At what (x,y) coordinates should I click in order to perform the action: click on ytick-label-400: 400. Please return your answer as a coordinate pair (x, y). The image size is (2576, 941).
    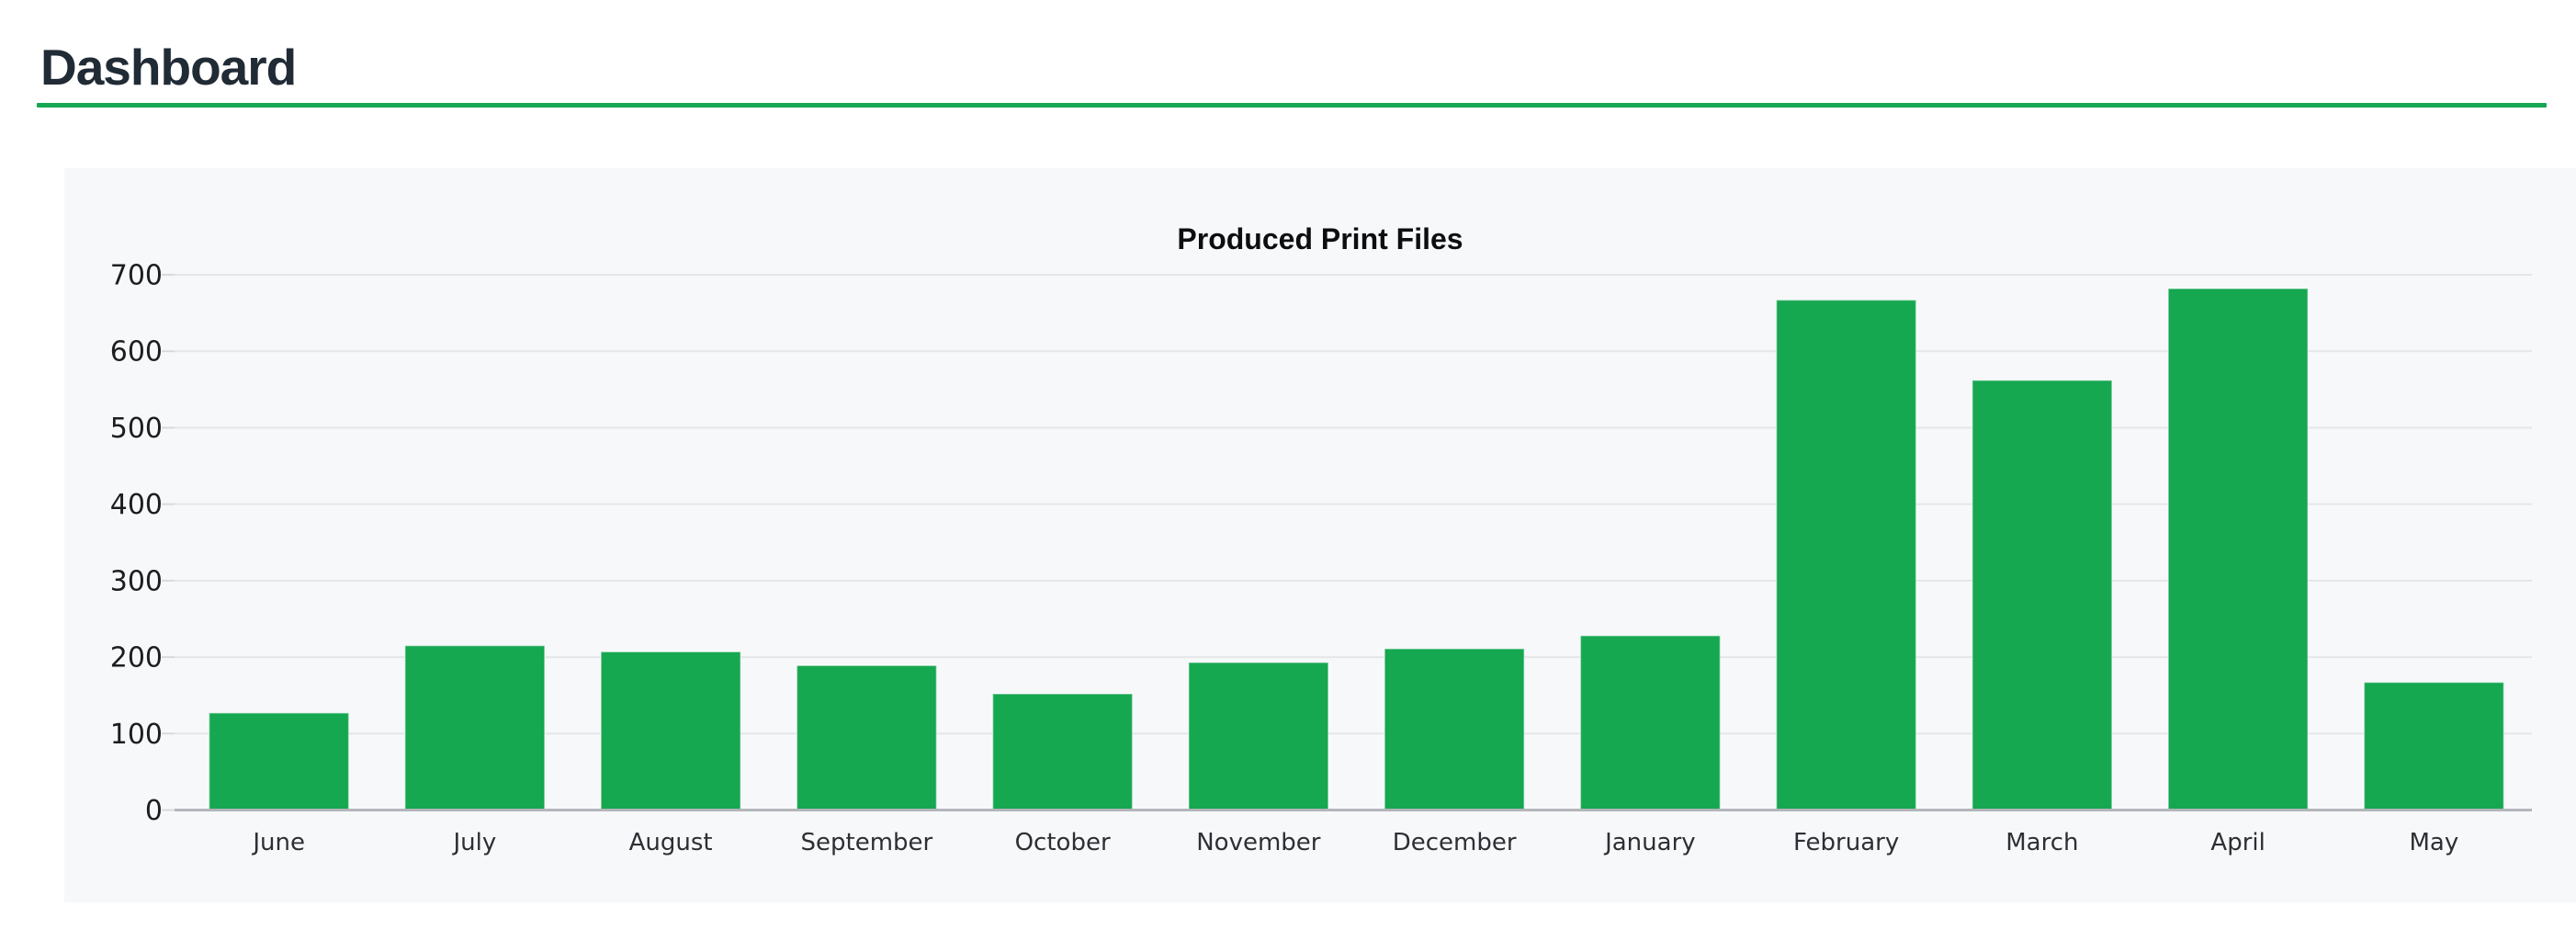
    Looking at the image, I should click on (136, 505).